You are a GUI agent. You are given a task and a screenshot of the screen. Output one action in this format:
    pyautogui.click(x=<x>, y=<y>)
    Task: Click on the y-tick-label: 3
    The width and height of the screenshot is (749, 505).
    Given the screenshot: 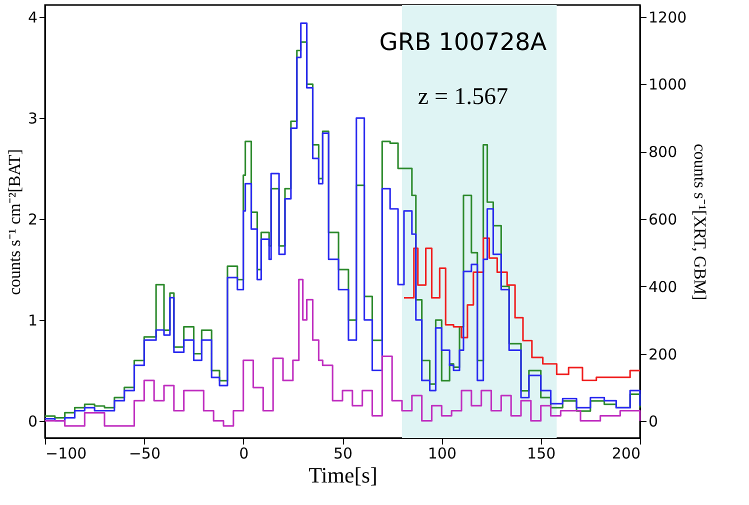 What is the action you would take?
    pyautogui.click(x=33, y=119)
    